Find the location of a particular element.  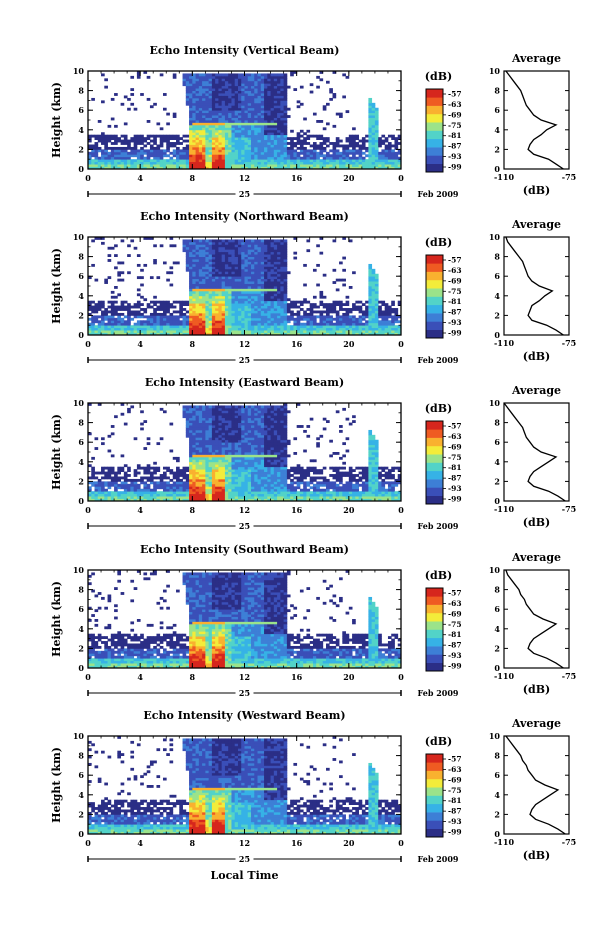

colorbar-unit: (dB) is located at coordinates (438, 76).